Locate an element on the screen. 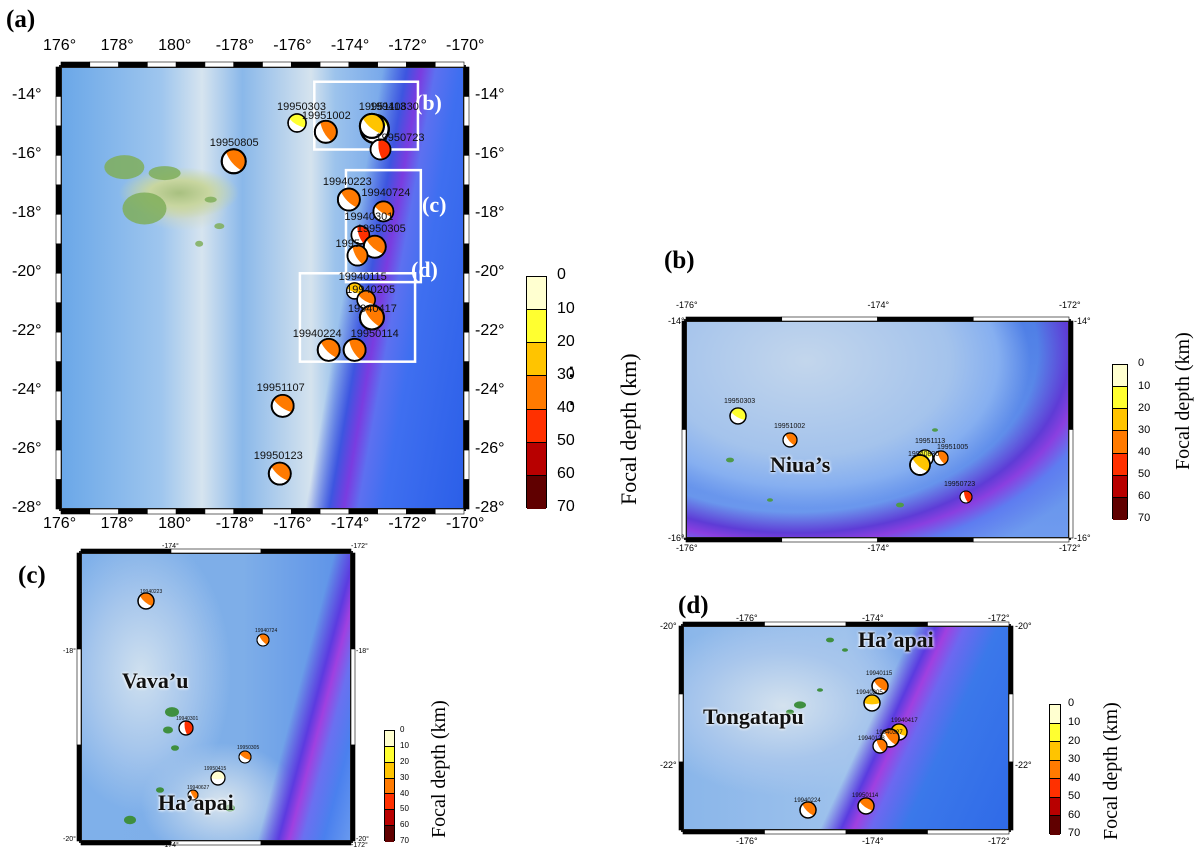 This screenshot has width=1202, height=851. lon-tick-top-5: -174° is located at coordinates (350, 45).